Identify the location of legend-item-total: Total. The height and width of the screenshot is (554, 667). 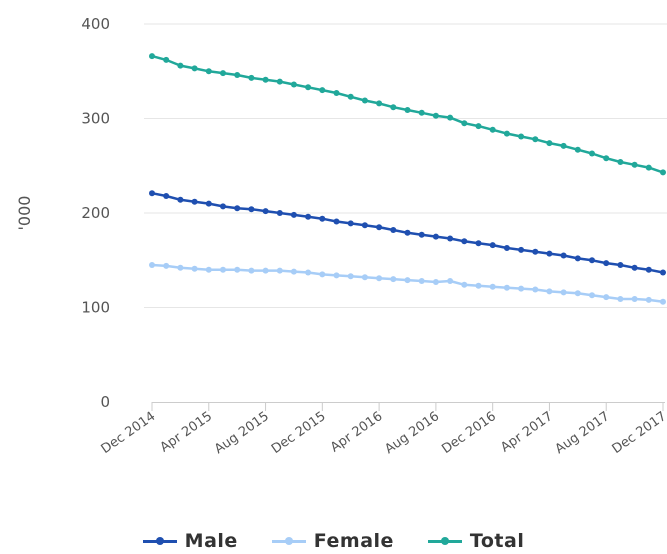
(475, 541).